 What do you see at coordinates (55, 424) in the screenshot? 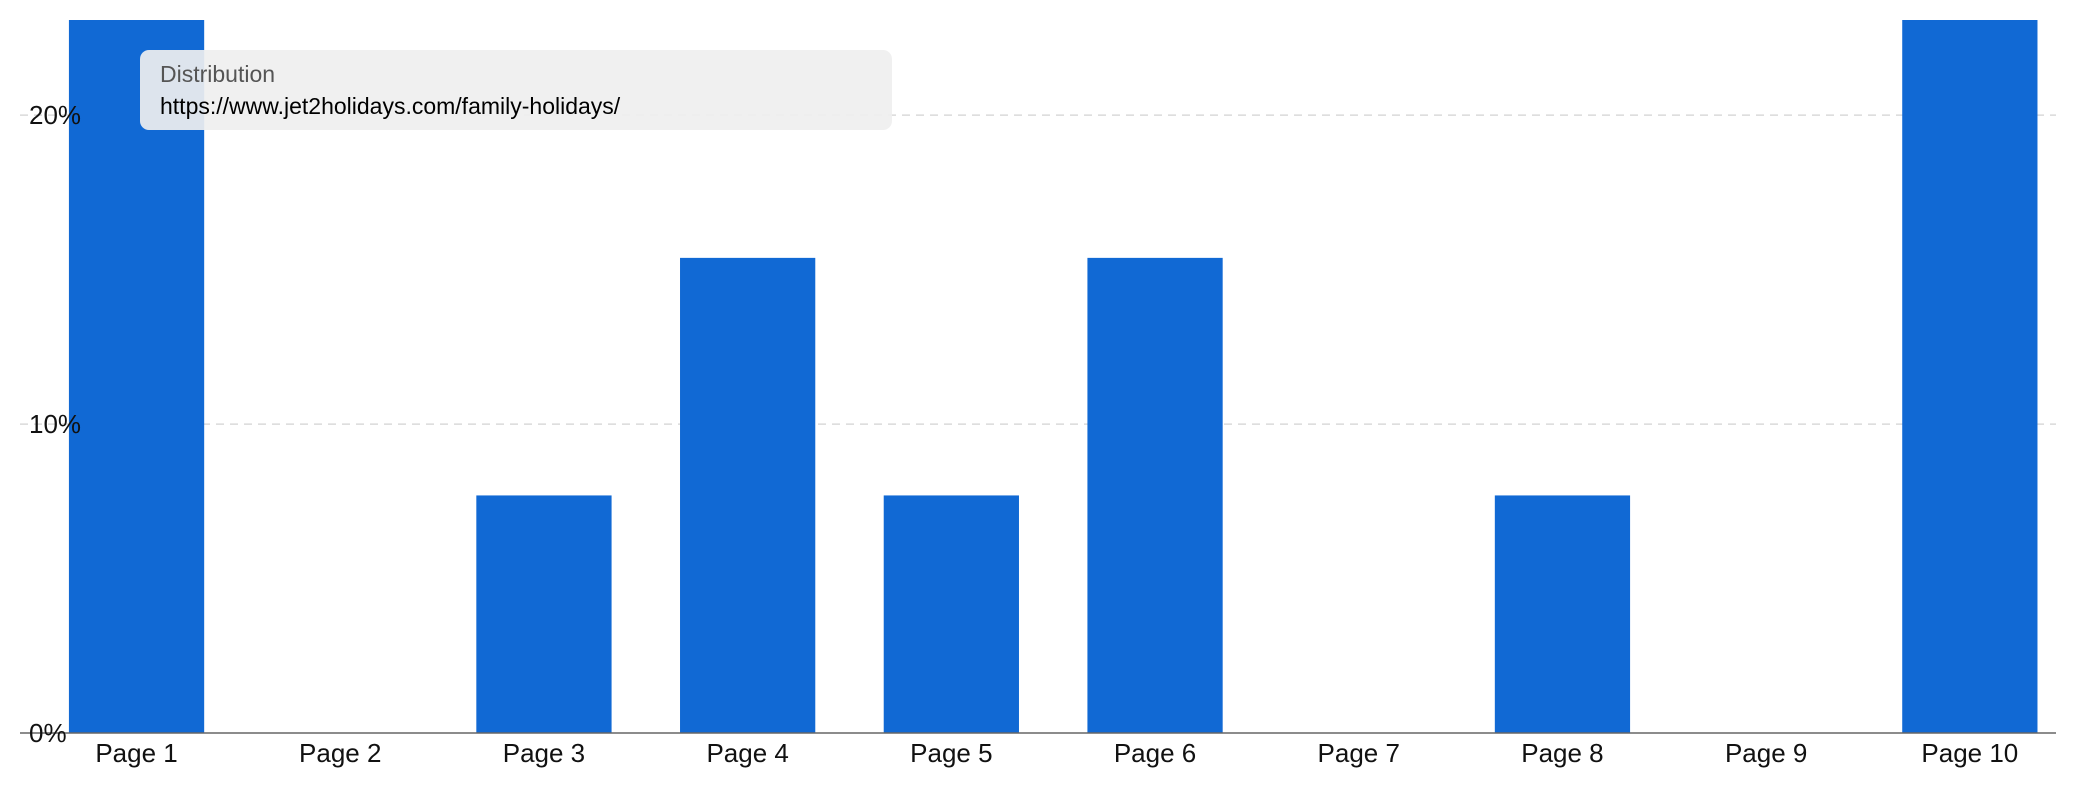
I see `y-tick-label: 10%` at bounding box center [55, 424].